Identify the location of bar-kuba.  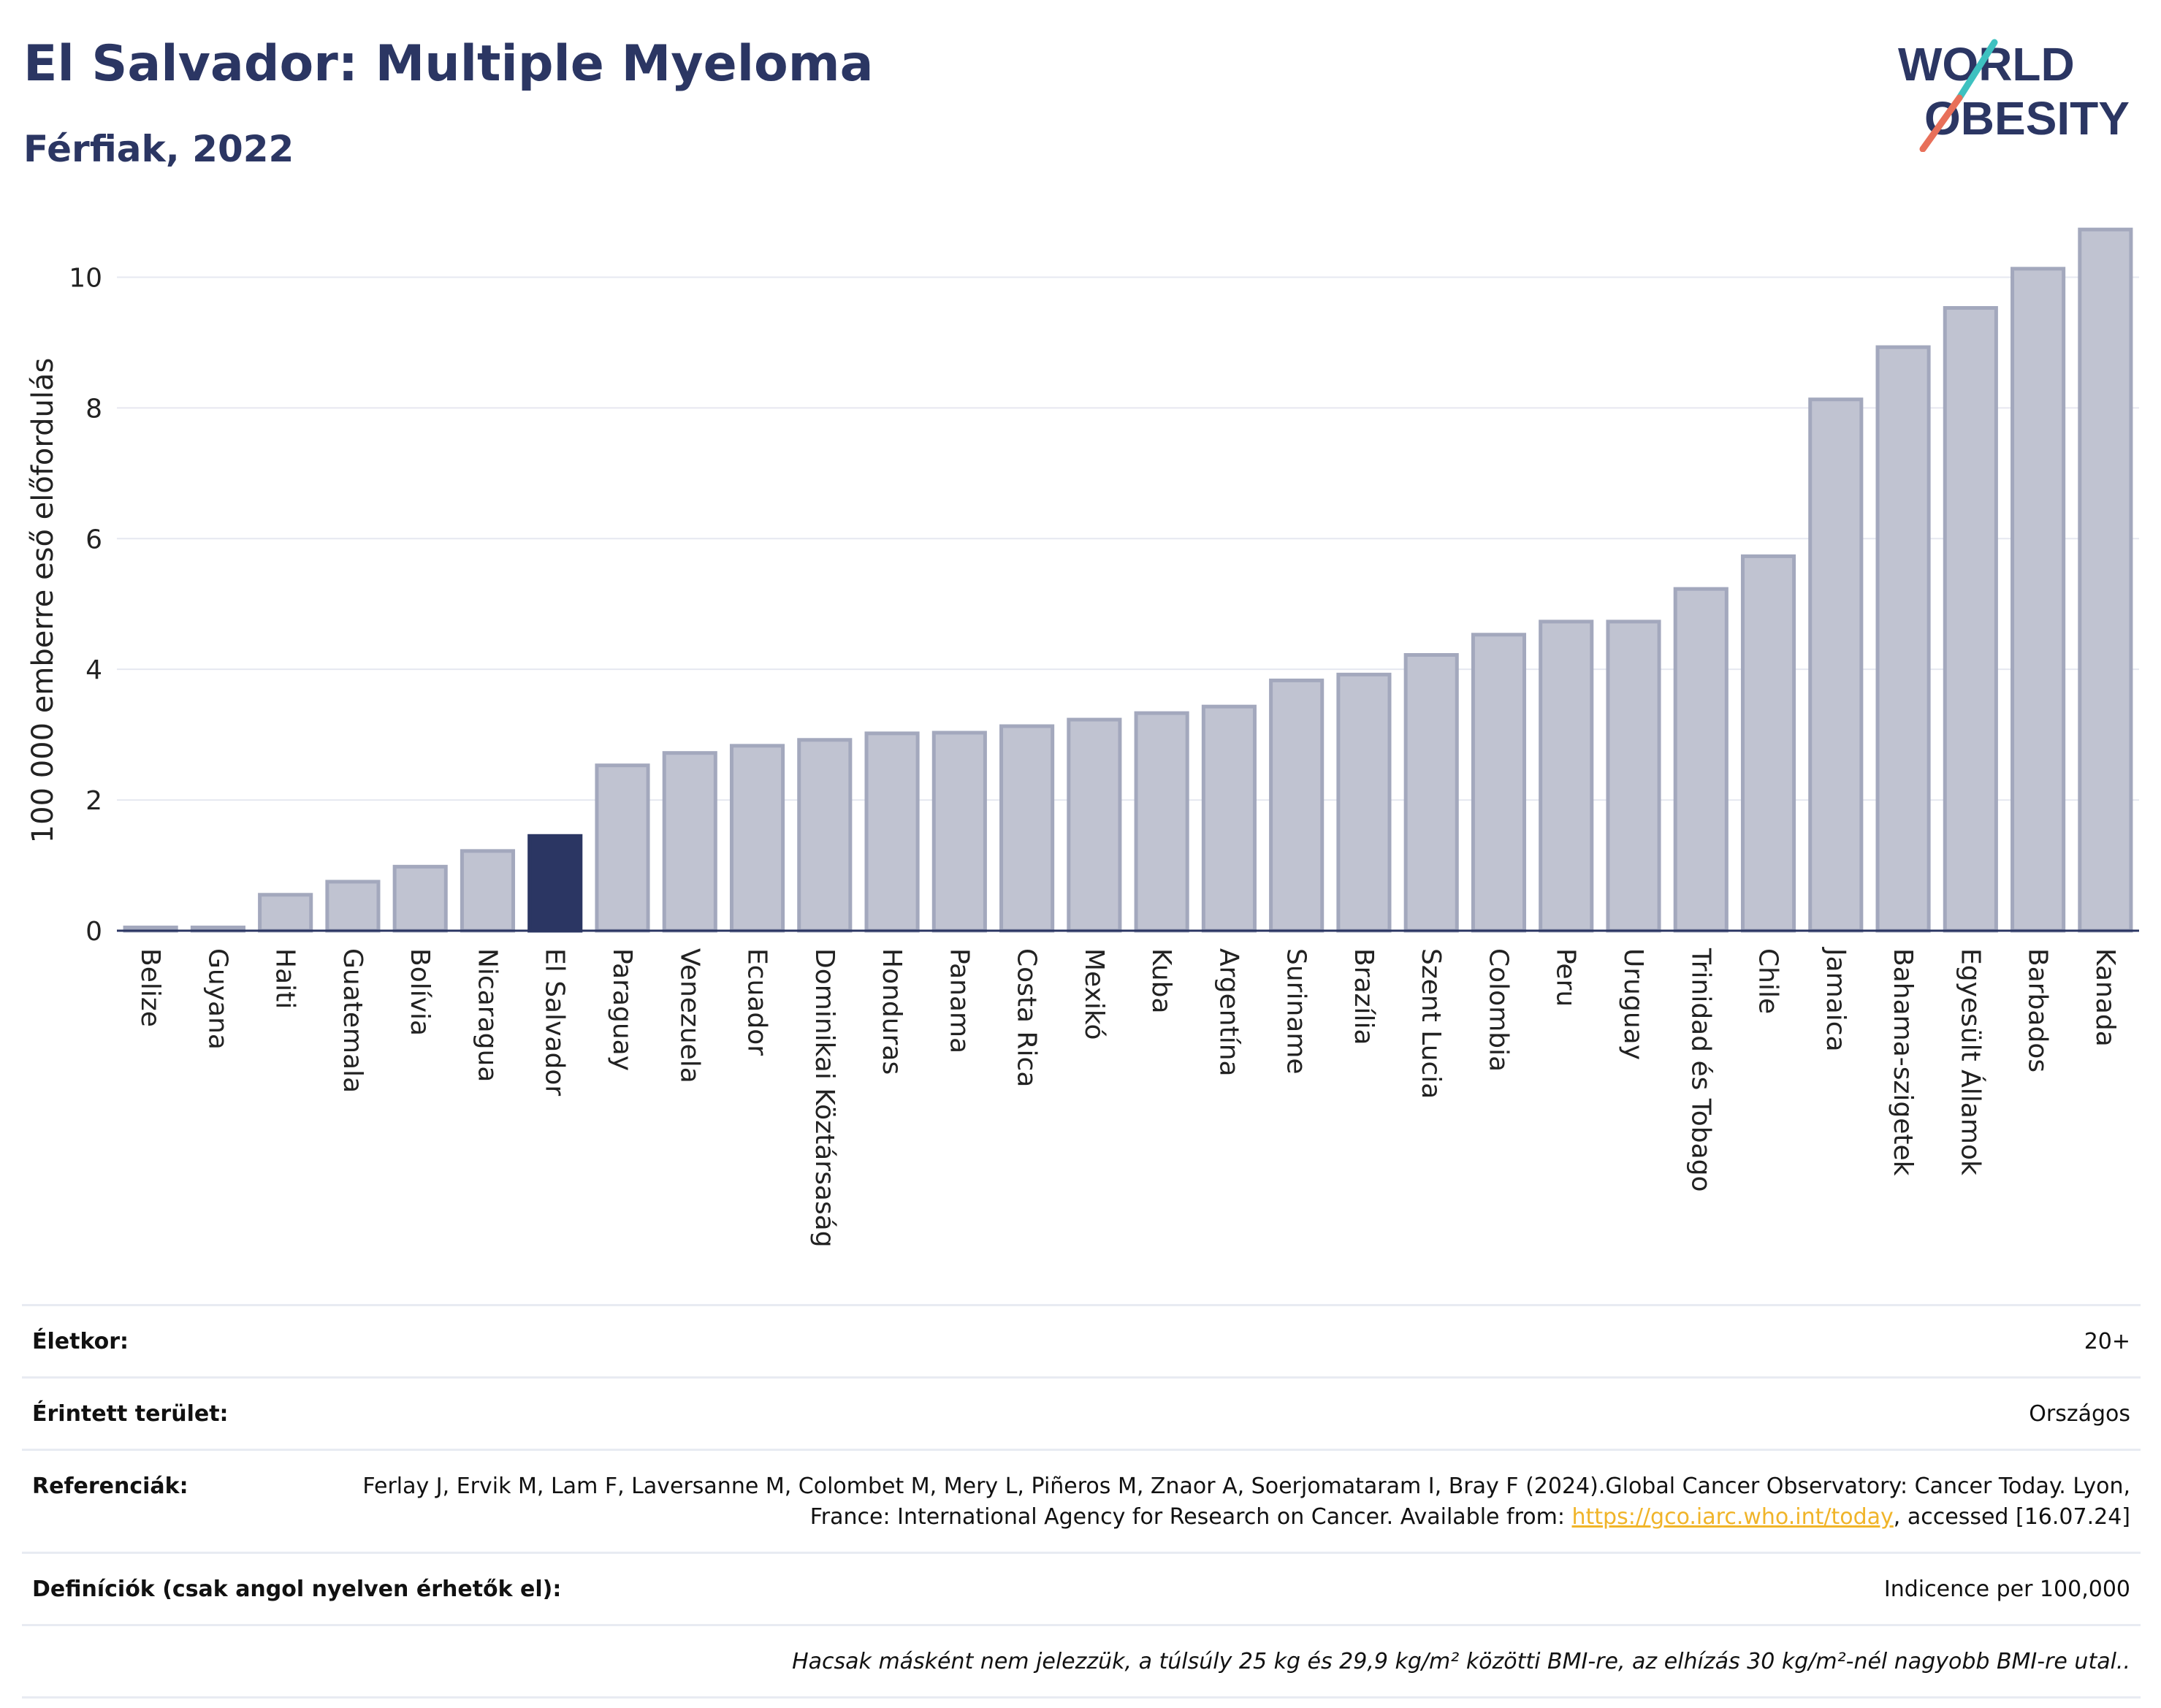
(1162, 822).